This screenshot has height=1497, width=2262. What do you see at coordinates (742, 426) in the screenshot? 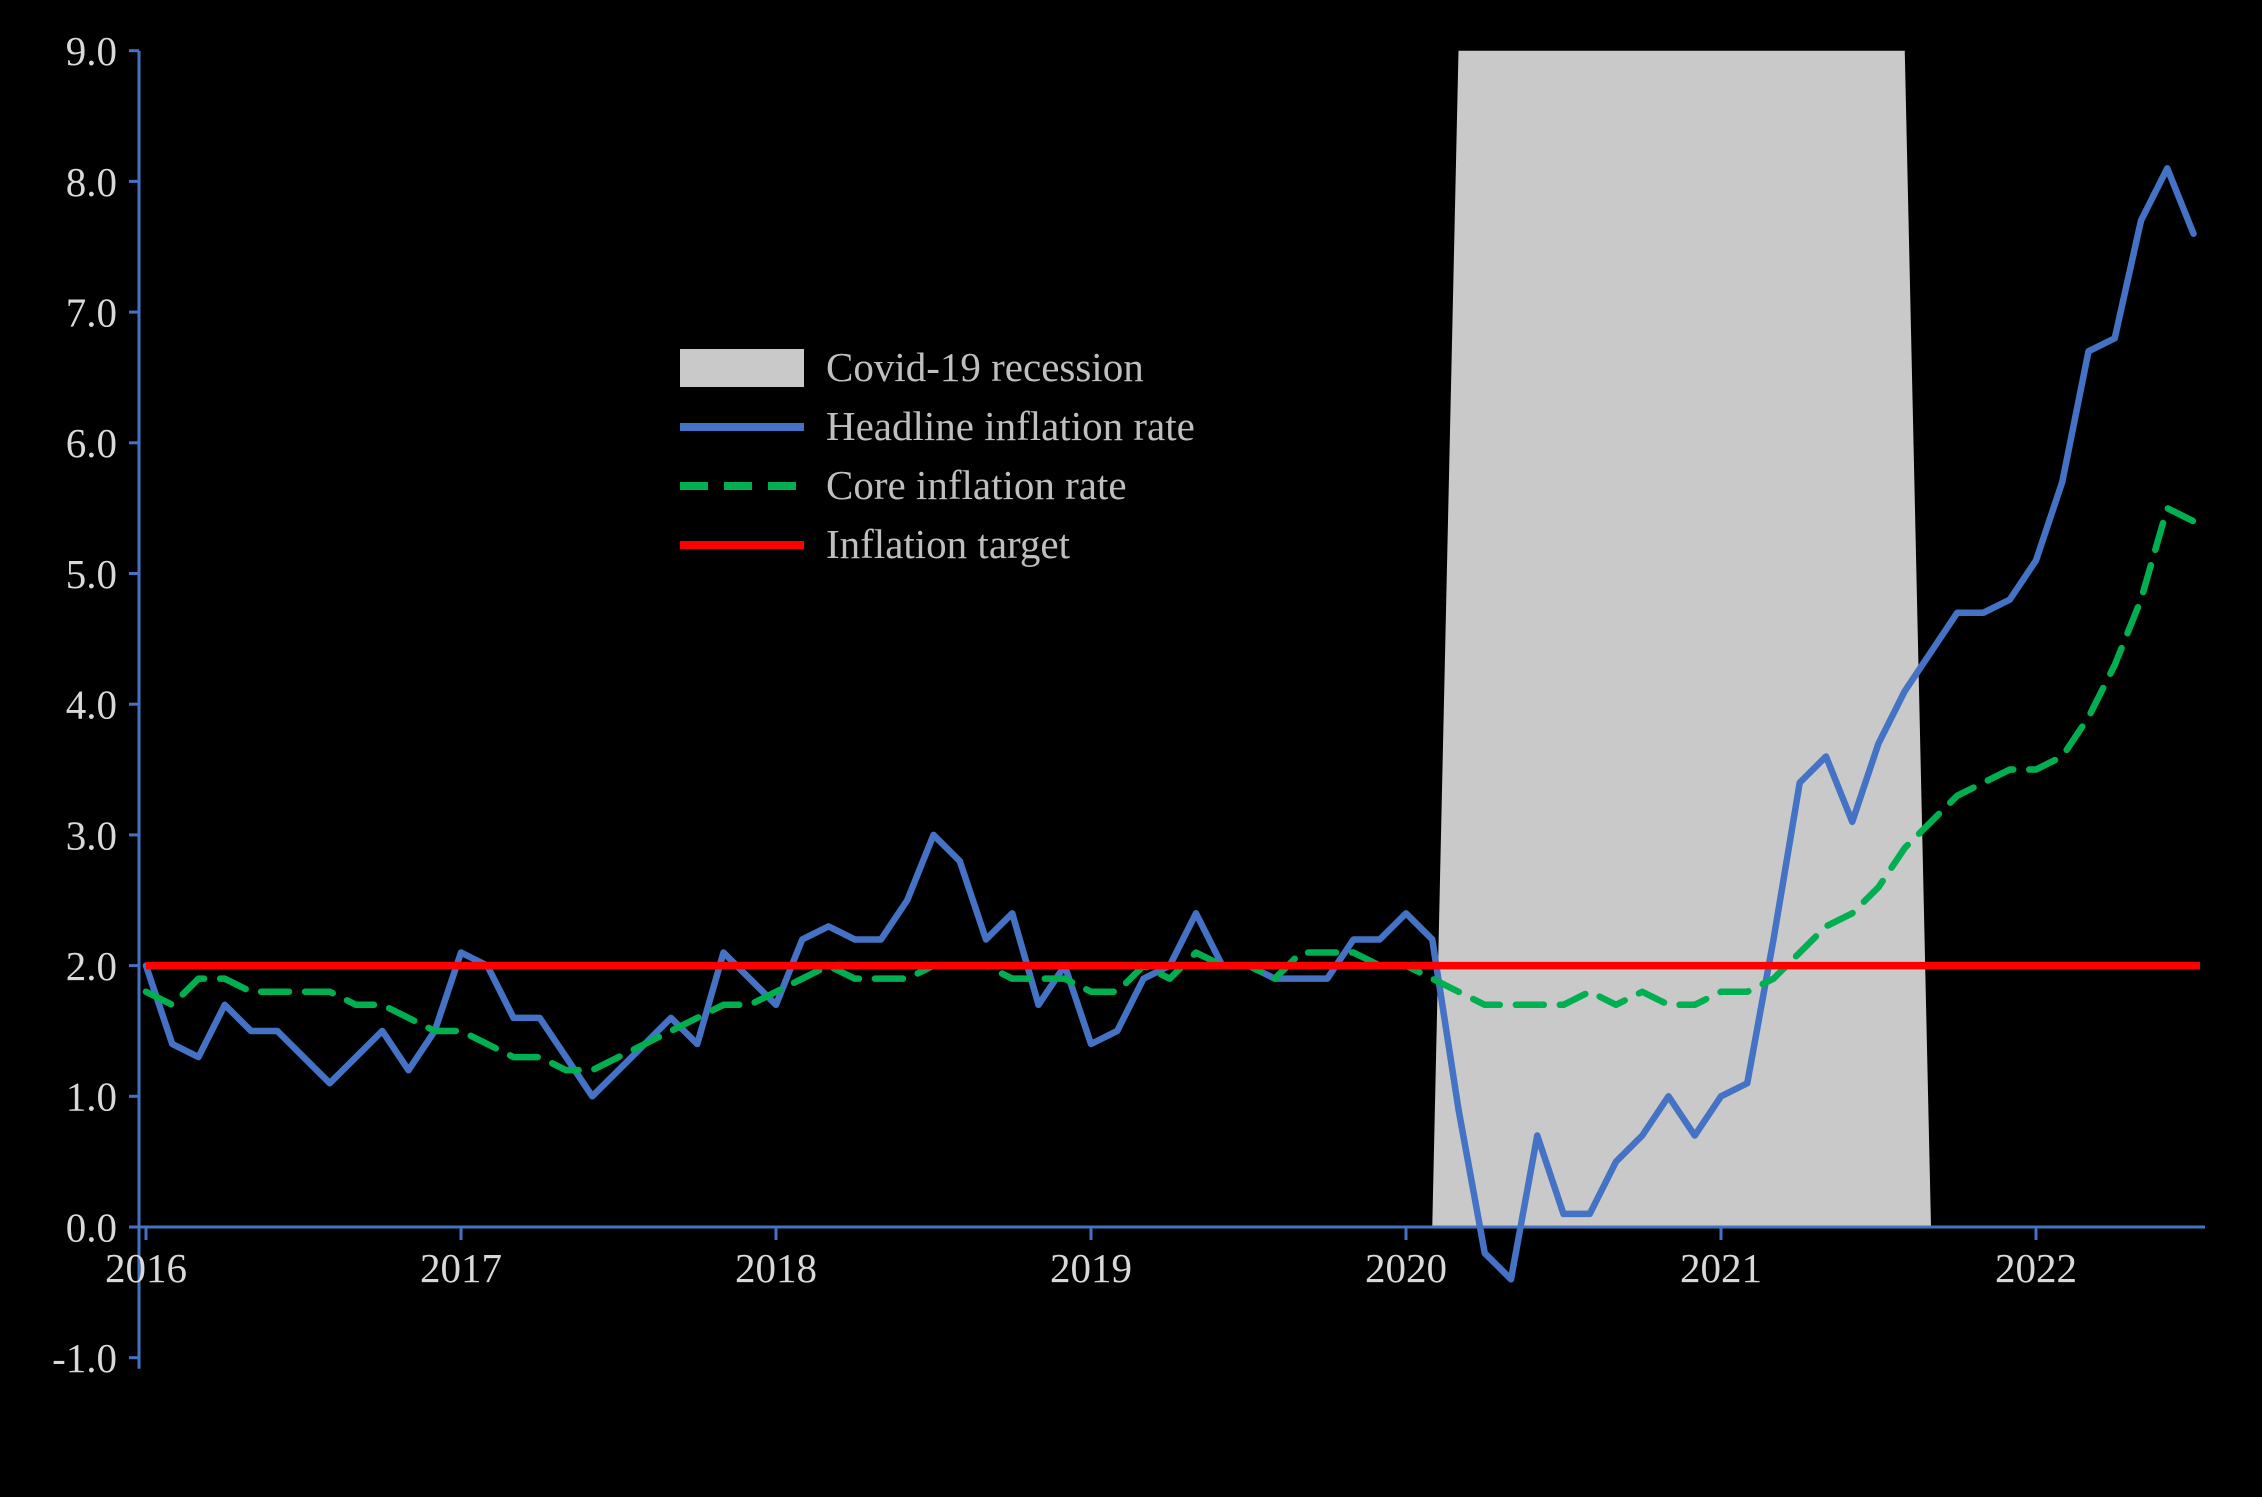
I see `headline-line-swatch` at bounding box center [742, 426].